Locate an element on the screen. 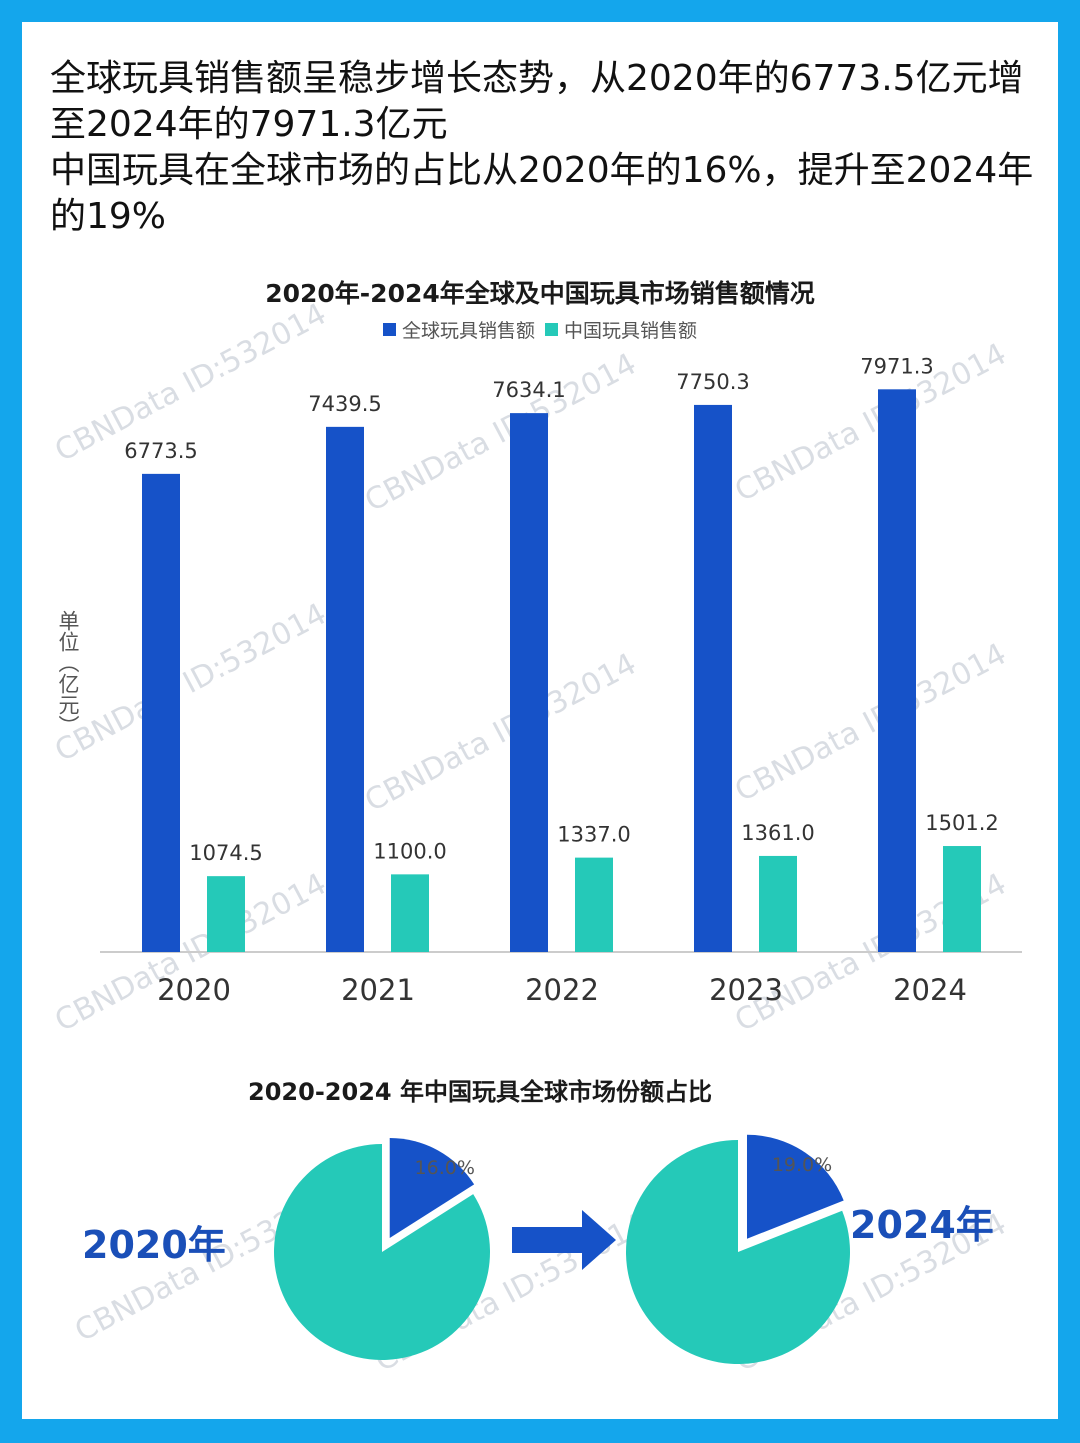 This screenshot has width=1080, height=1443. legend-item-china: 中国玩具销售额 is located at coordinates (621, 329).